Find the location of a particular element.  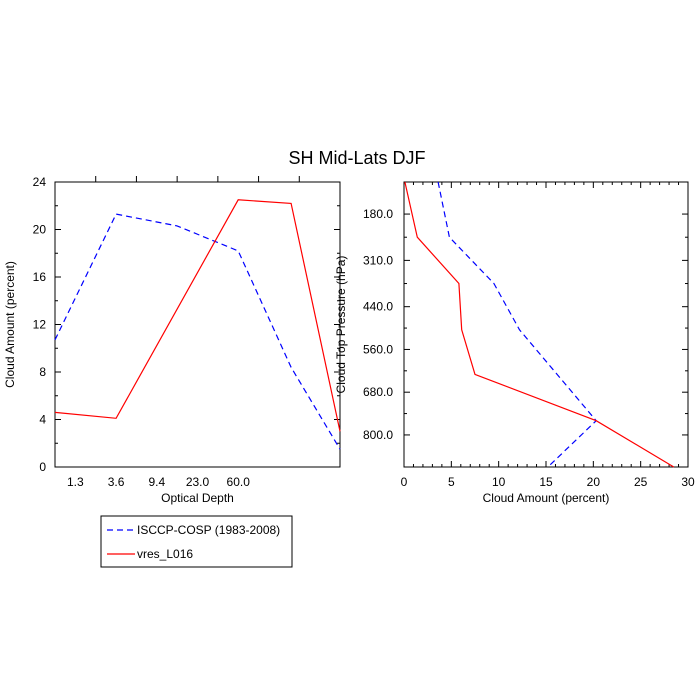

right-series-line-isccp is located at coordinates (517, 324).